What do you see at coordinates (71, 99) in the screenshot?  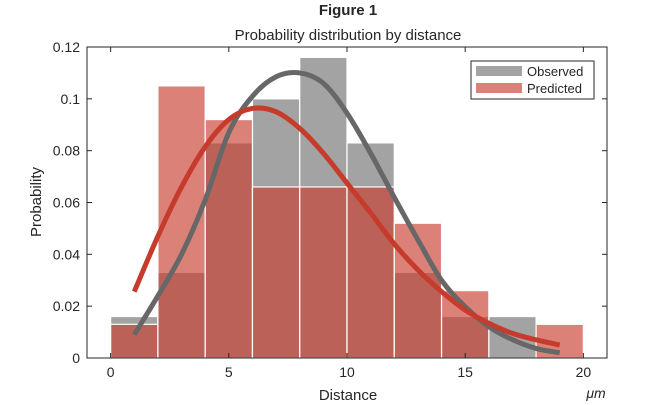 I see `y-tick-label: 0.1` at bounding box center [71, 99].